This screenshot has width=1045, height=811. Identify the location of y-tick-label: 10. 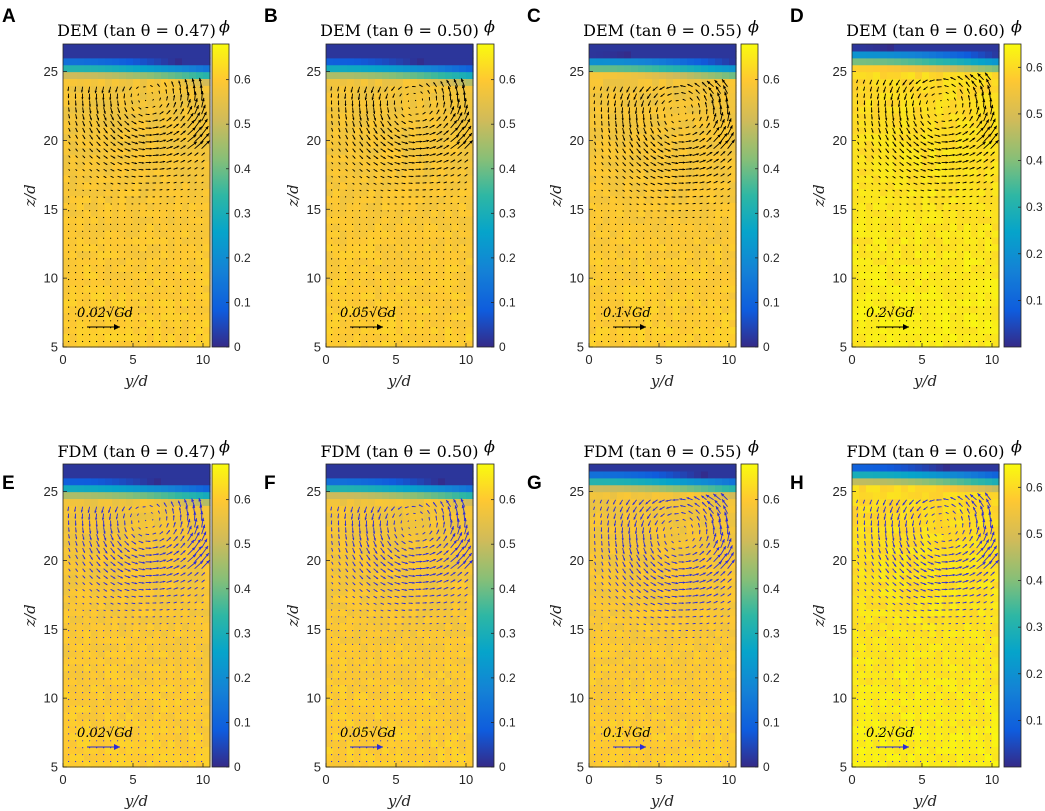
(314, 278).